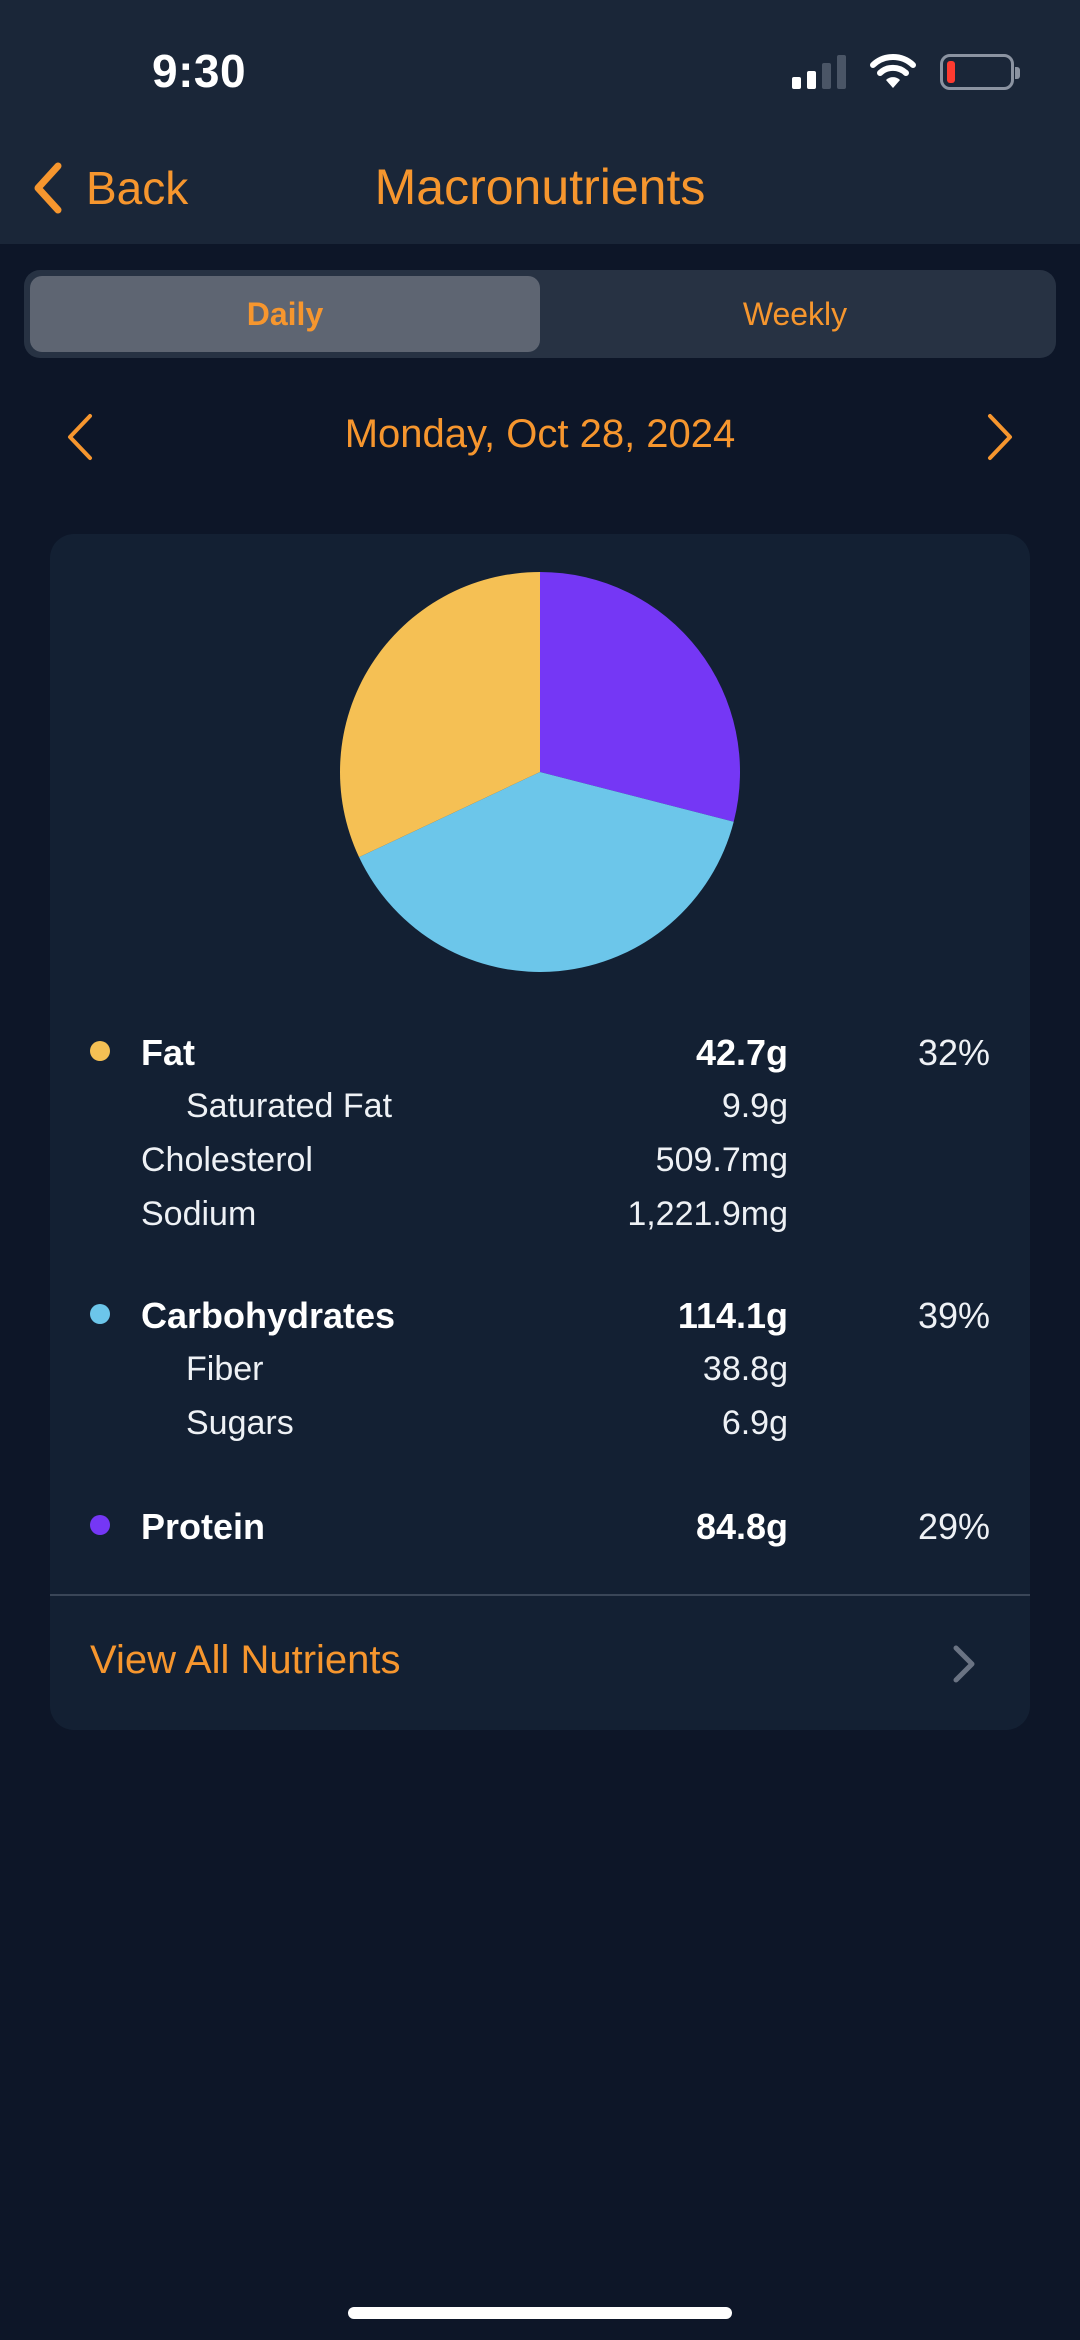  I want to click on status-icons, so click(906, 72).